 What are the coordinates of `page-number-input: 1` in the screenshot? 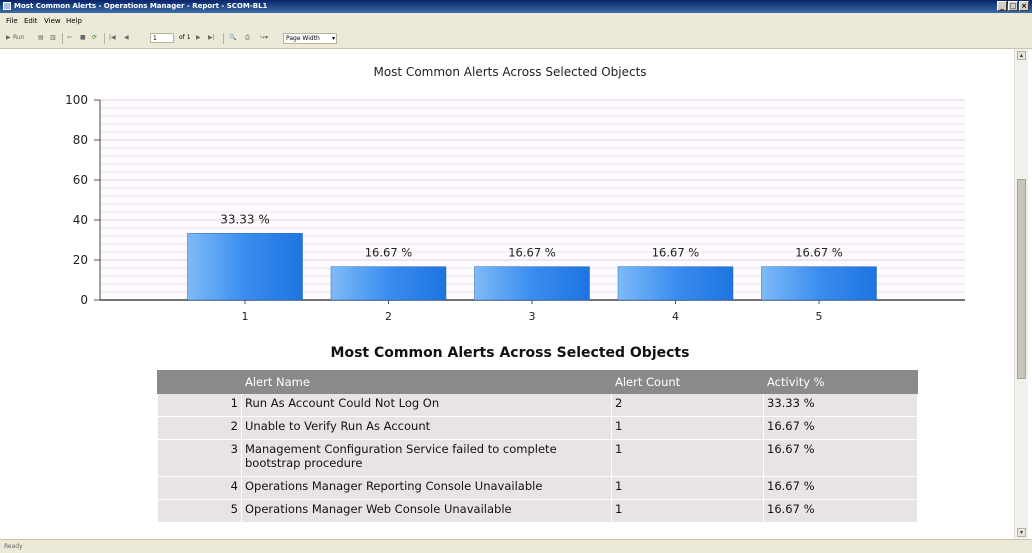 It's located at (162, 38).